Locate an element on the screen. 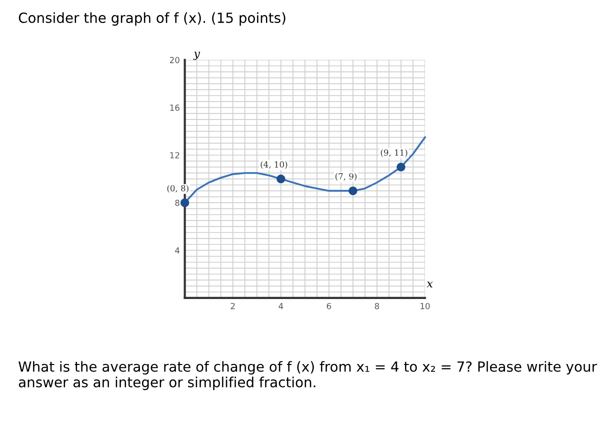  x-tick-label: 8 is located at coordinates (377, 306).